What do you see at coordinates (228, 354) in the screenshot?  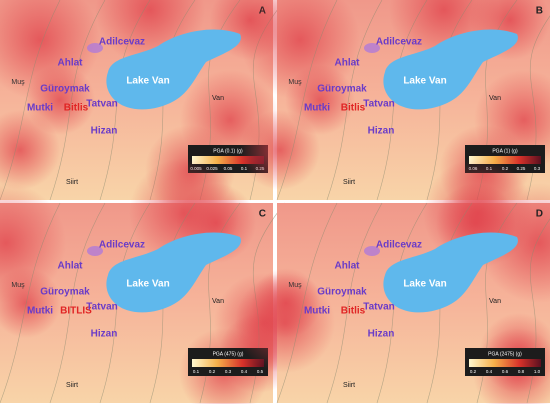 I see `legend-title: PGA (475) (g)` at bounding box center [228, 354].